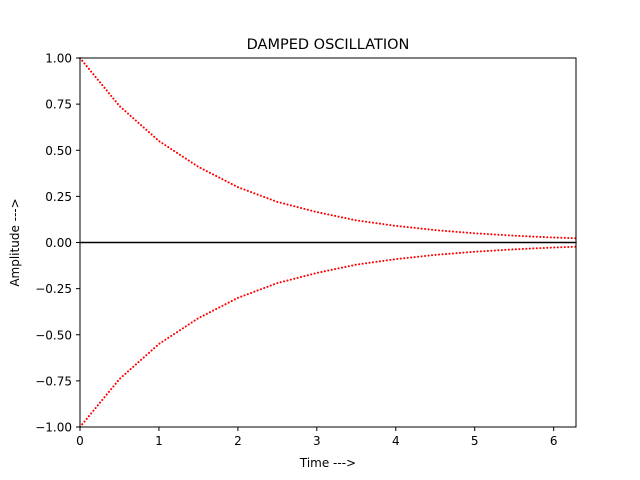 Image resolution: width=640 pixels, height=480 pixels. I want to click on x-tick-label: 3, so click(317, 441).